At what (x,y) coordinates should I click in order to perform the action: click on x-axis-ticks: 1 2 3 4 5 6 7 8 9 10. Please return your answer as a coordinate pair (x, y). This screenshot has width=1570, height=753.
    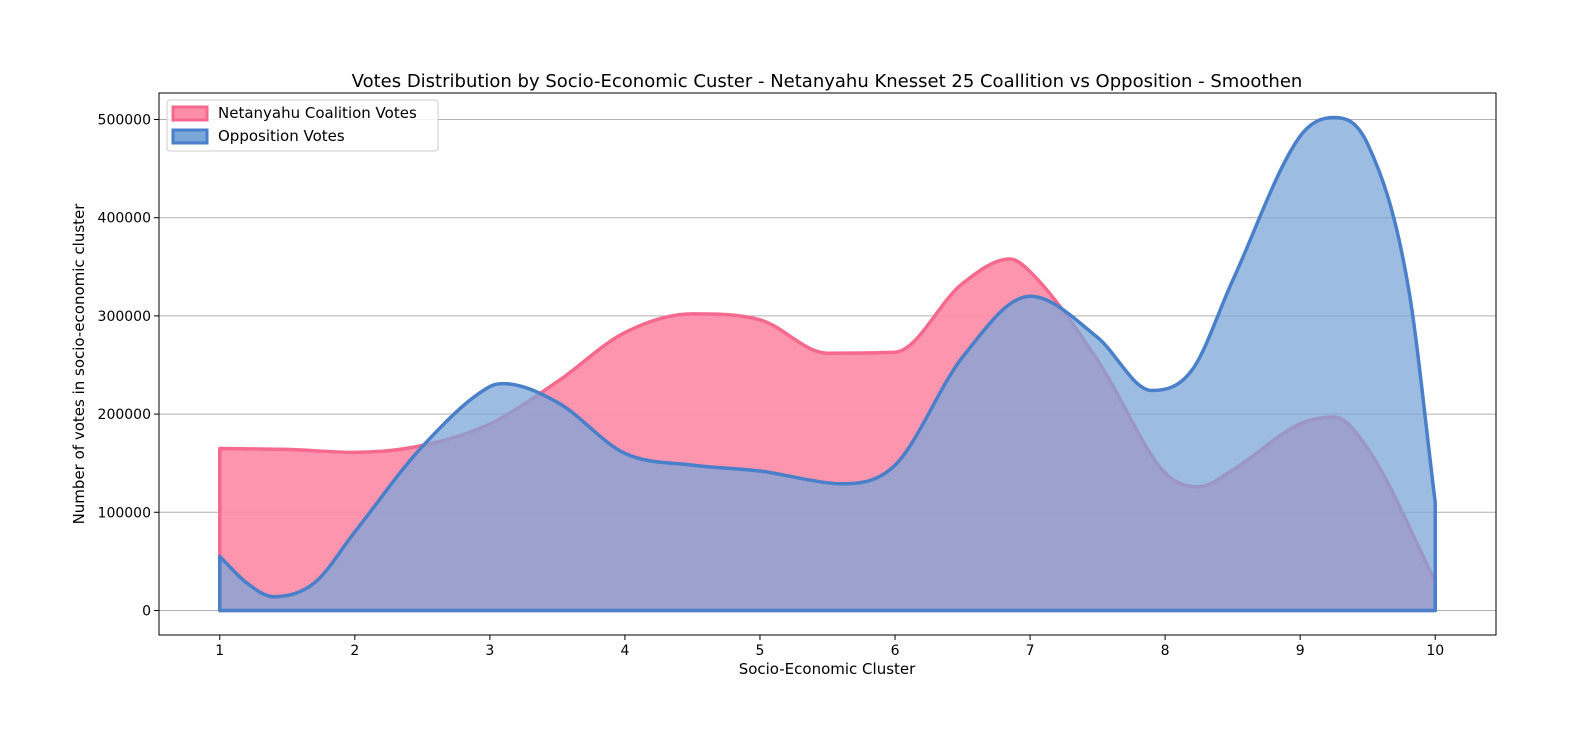
    Looking at the image, I should click on (829, 647).